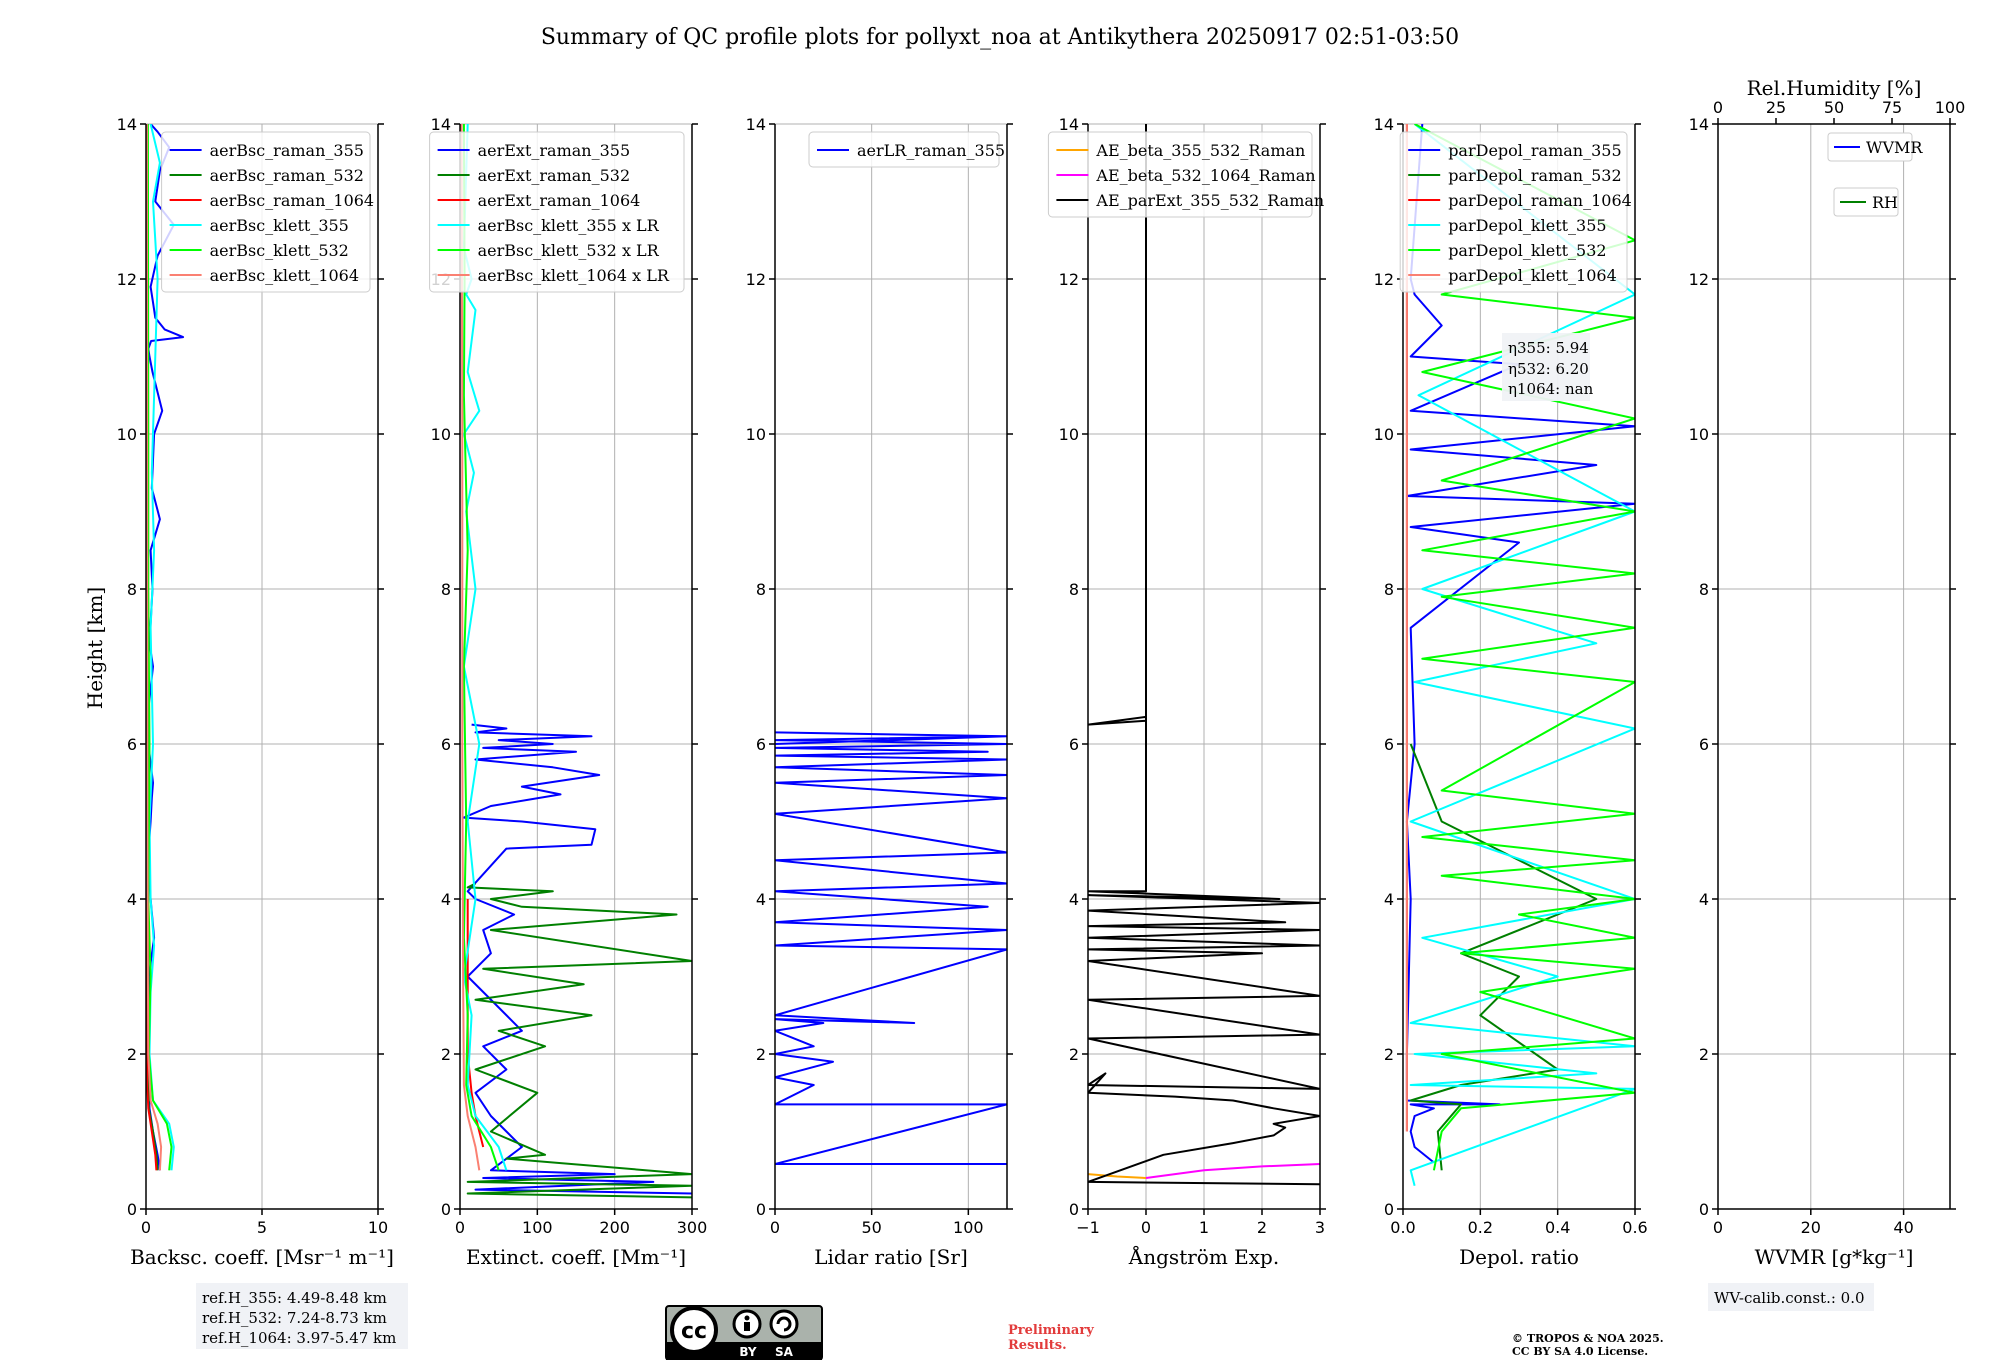 The width and height of the screenshot is (2000, 1360). Describe the element at coordinates (1950, 107) in the screenshot. I see `top-x-tick-label: 100` at that location.